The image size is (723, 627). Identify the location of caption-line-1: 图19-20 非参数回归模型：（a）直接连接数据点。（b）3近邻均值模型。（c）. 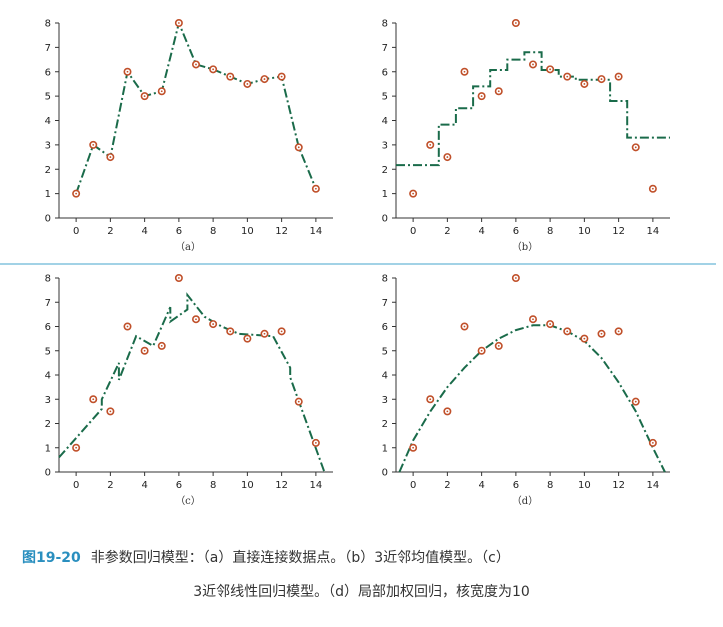
(372, 557).